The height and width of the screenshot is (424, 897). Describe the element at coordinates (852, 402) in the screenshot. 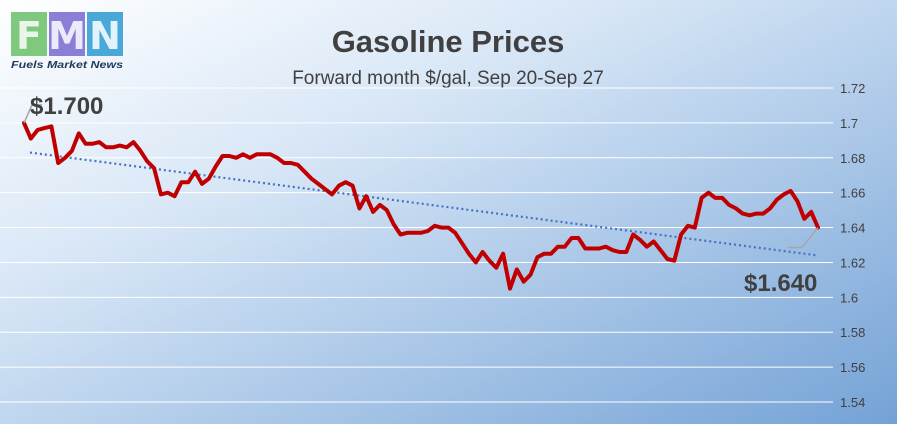

I see `y-tick-label: 1.54` at that location.